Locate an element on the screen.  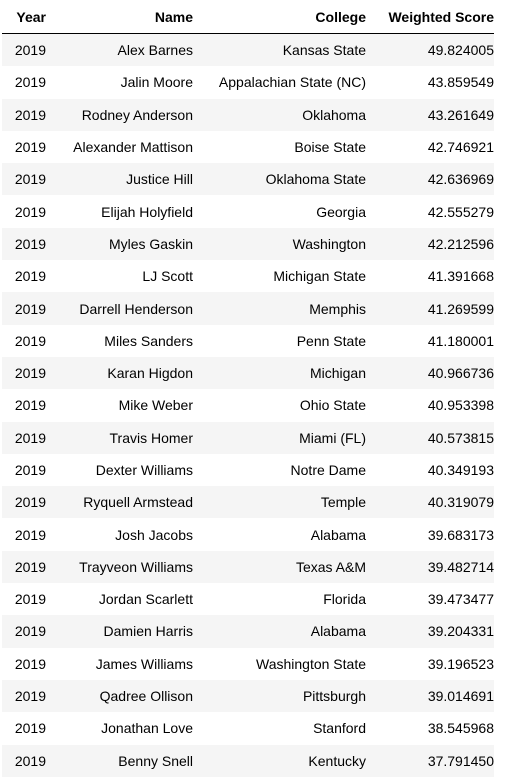
cell-name: Myles Gaskin is located at coordinates (150, 243).